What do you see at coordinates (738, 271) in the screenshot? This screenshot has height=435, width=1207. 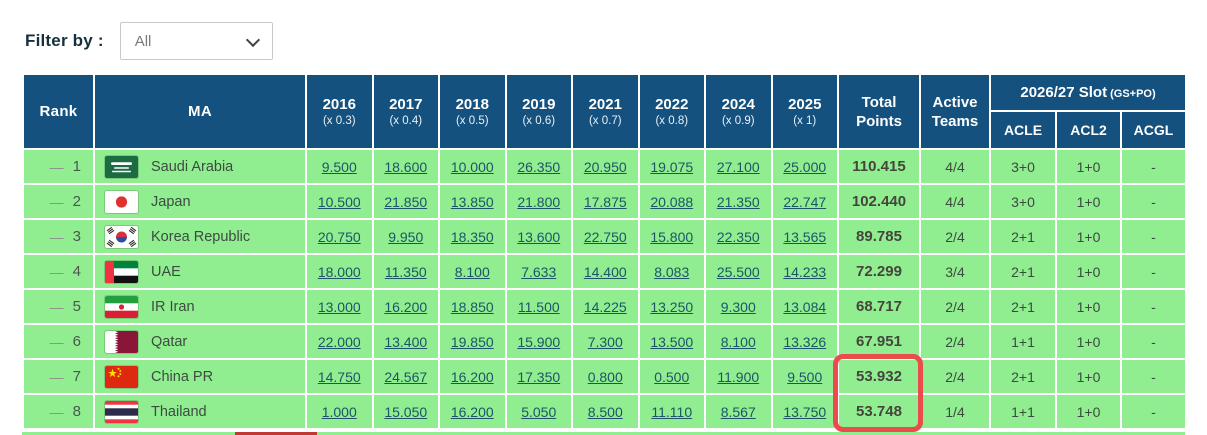 I see `year-value-link: 25.500` at bounding box center [738, 271].